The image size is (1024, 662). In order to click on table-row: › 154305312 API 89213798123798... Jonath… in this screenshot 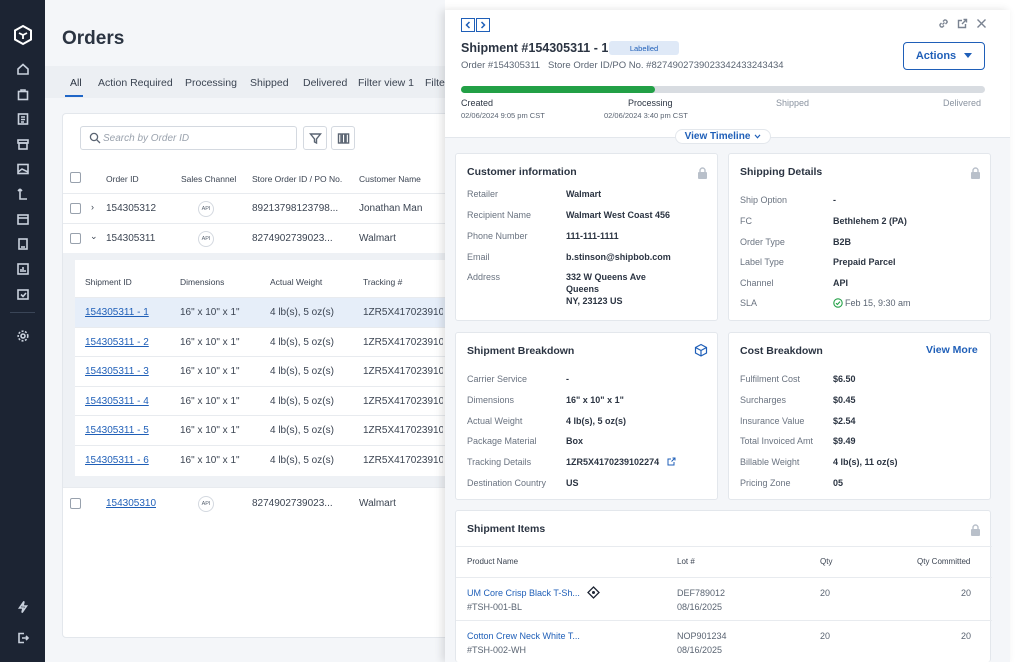, I will do `click(263, 208)`.